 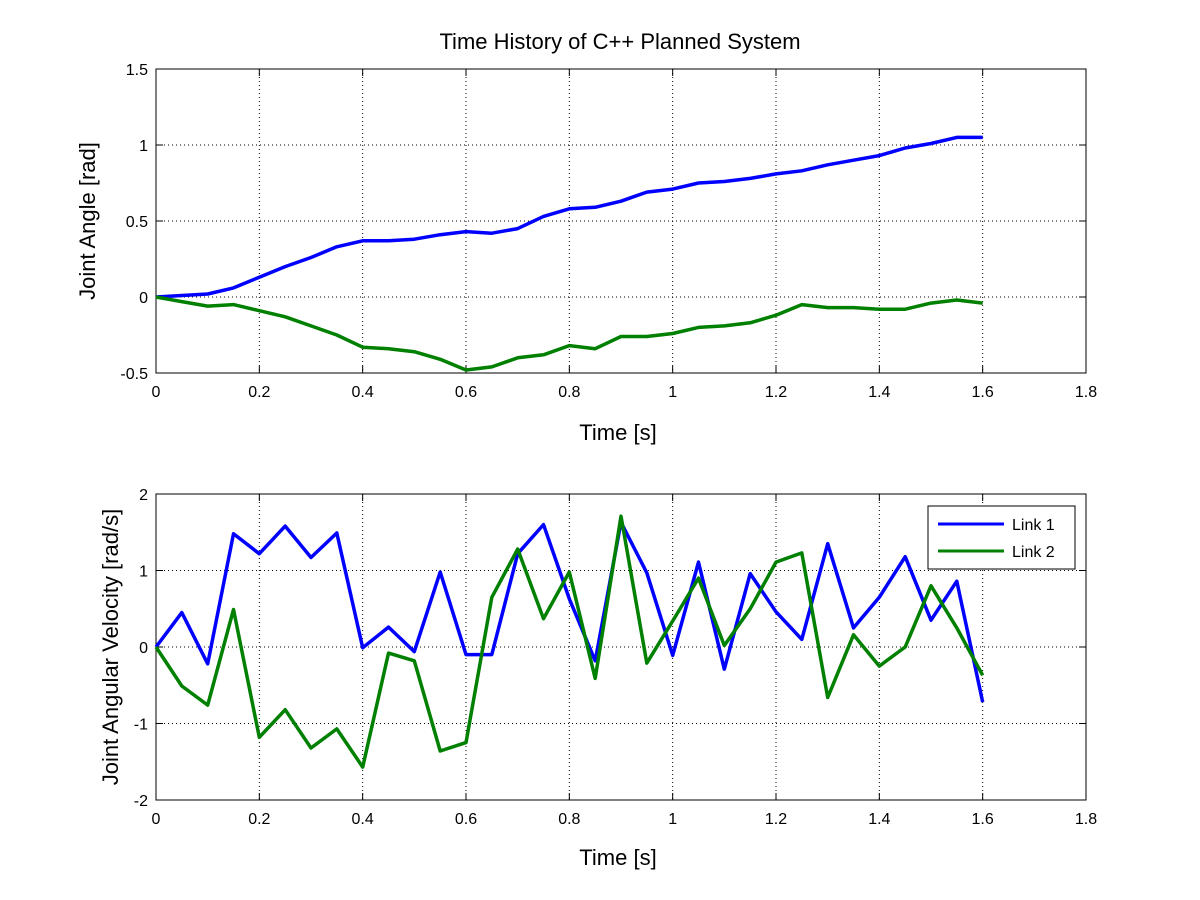 I want to click on y-axis-label: Joint Angular Velocity [rad/s], so click(x=110, y=647).